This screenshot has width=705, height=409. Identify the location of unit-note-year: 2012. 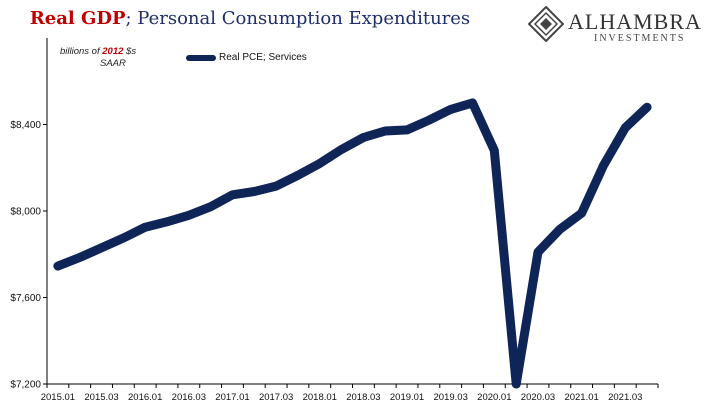
(113, 51).